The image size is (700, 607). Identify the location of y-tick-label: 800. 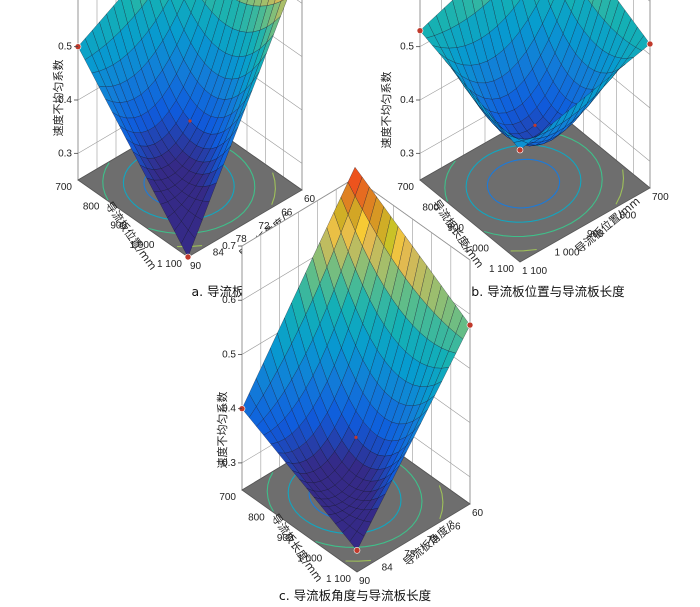
(628, 216).